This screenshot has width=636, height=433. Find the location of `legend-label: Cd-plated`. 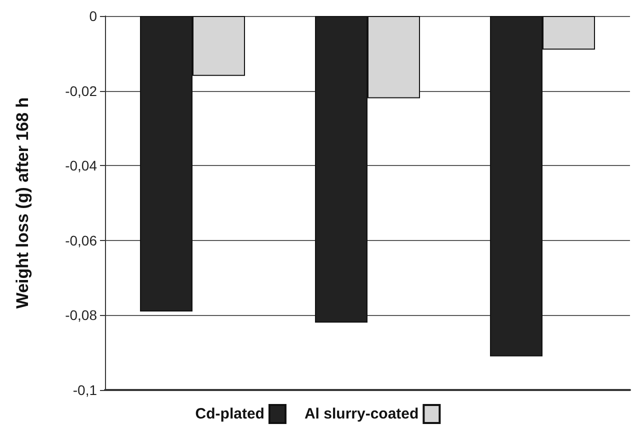

legend-label: Cd-plated is located at coordinates (229, 414).